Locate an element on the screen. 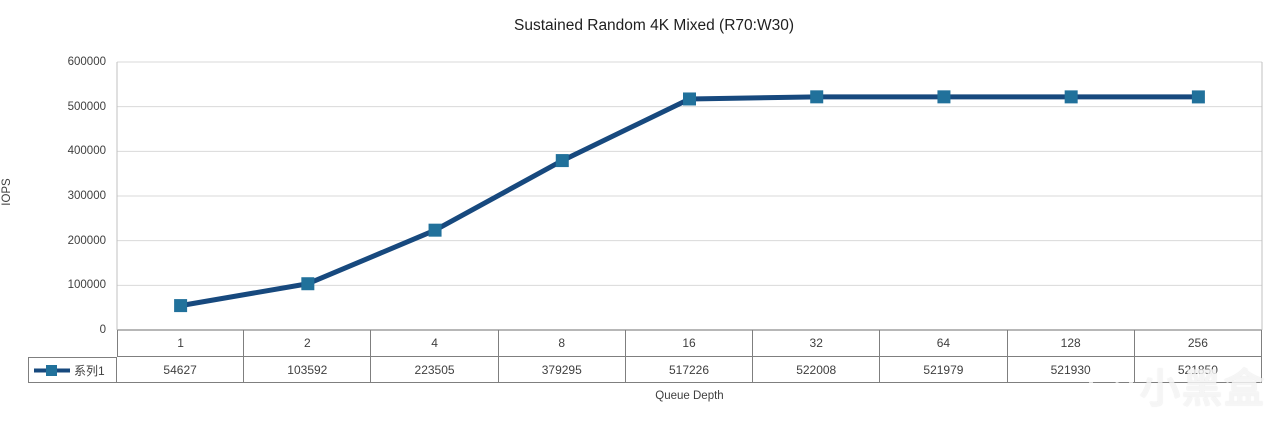 The height and width of the screenshot is (427, 1280). y-tick-label: 300000 is located at coordinates (86, 196).